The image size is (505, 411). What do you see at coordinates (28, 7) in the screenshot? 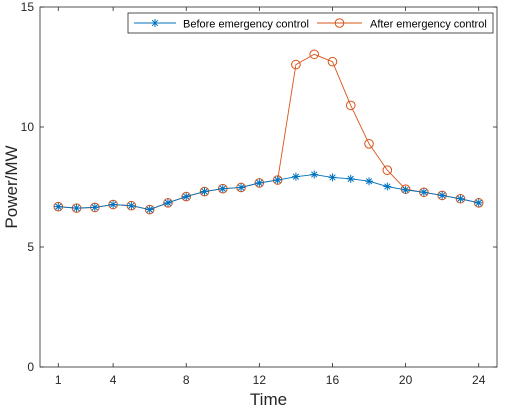
I see `y-tick-label: 15` at bounding box center [28, 7].